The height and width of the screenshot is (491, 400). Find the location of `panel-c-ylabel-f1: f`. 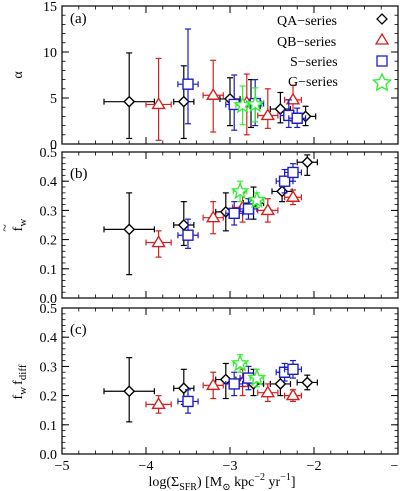

panel-c-ylabel-f1: f is located at coordinates (18, 396).